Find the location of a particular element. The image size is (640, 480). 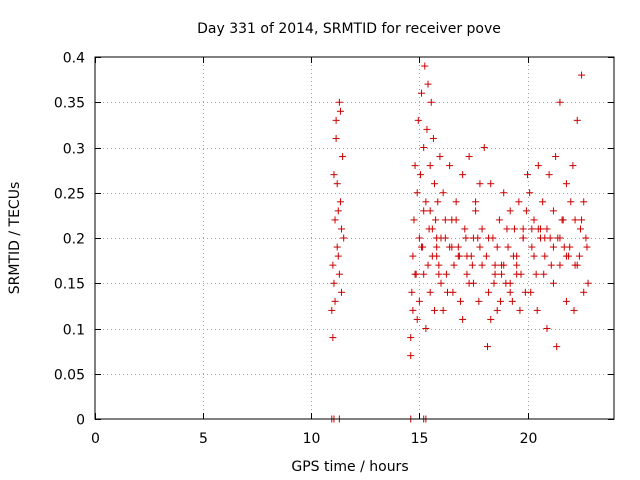

x-tick-label: 0 is located at coordinates (95, 439).